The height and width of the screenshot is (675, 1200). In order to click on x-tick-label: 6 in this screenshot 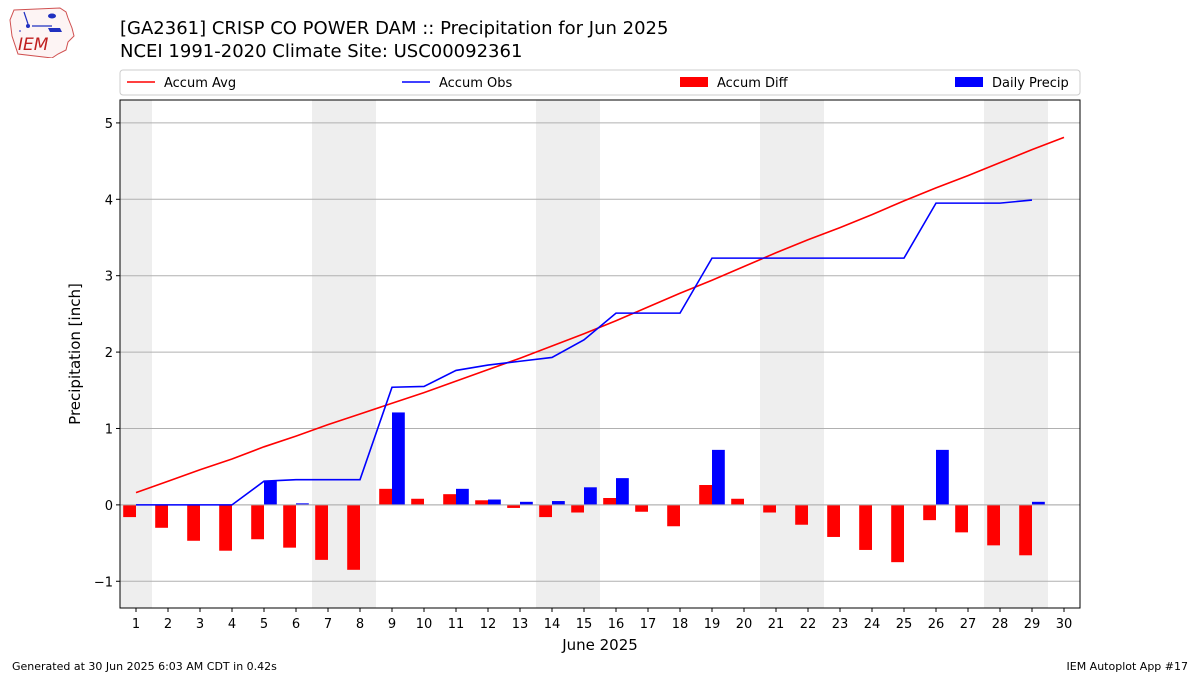, I will do `click(296, 624)`.